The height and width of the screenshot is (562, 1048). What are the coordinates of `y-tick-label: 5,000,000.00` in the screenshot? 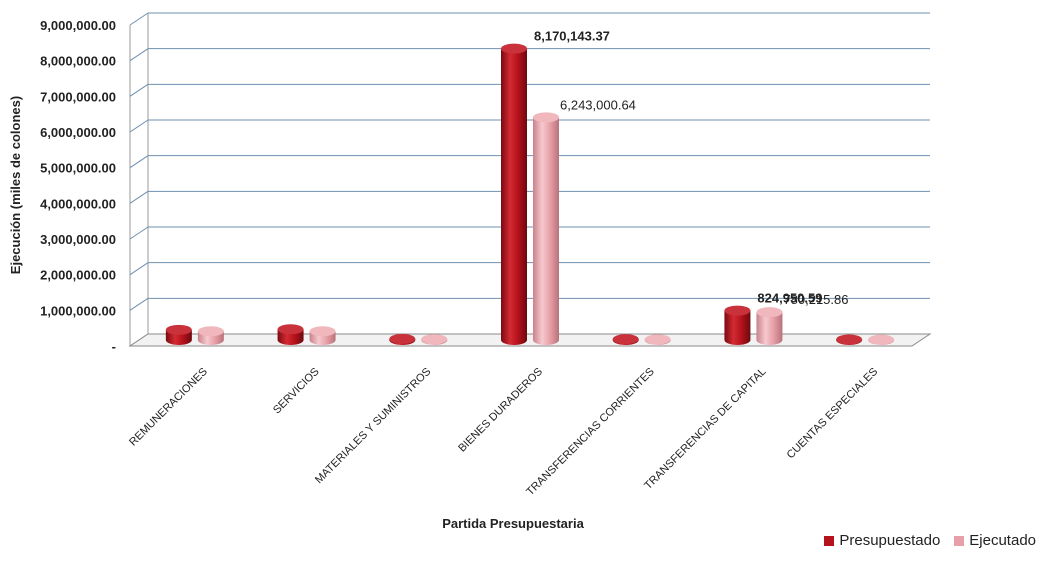 It's located at (78, 168).